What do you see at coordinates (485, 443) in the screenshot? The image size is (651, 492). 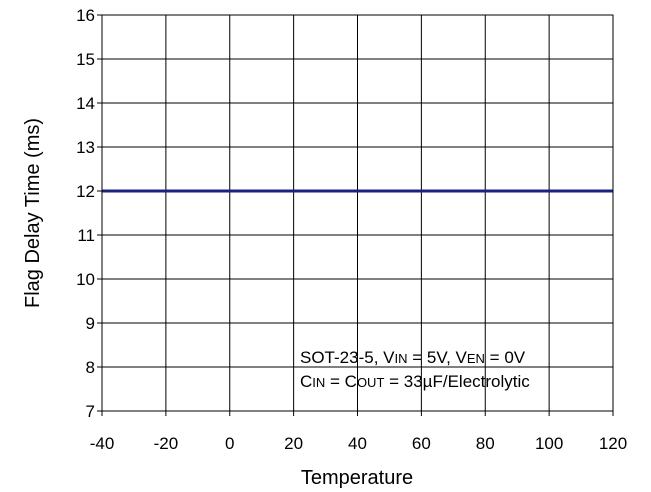 I see `x-tick-label: 80` at bounding box center [485, 443].